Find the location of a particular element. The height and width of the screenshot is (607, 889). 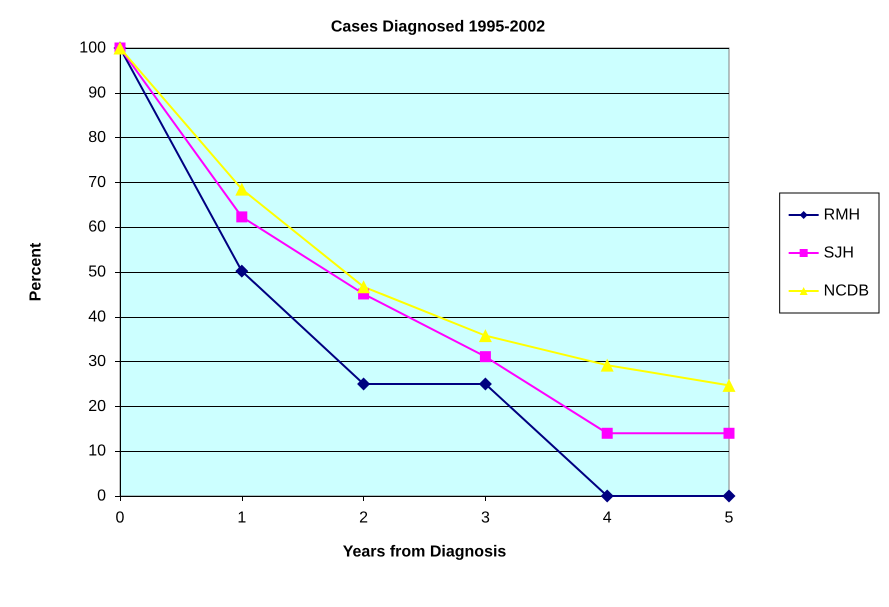

x-tick-label: 3 is located at coordinates (485, 518).